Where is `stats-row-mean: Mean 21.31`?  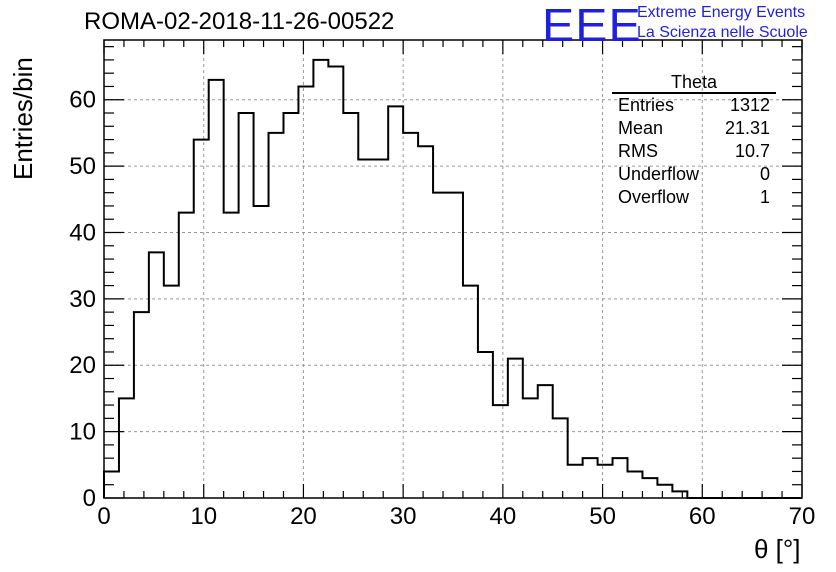
stats-row-mean: Mean 21.31 is located at coordinates (694, 128).